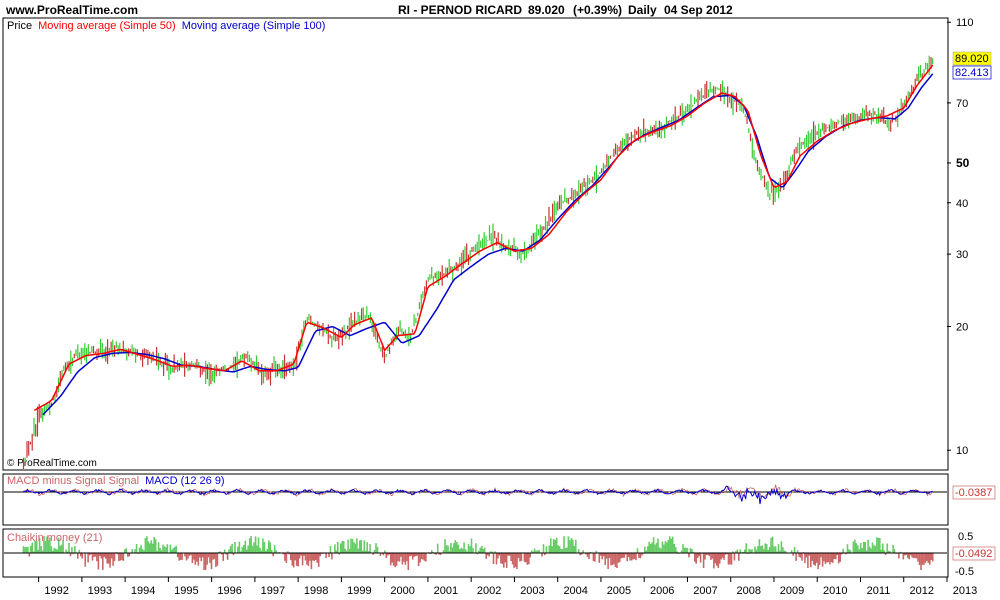 Image resolution: width=1000 pixels, height=600 pixels. Describe the element at coordinates (546, 10) in the screenshot. I see `header-price: 89.020` at that location.